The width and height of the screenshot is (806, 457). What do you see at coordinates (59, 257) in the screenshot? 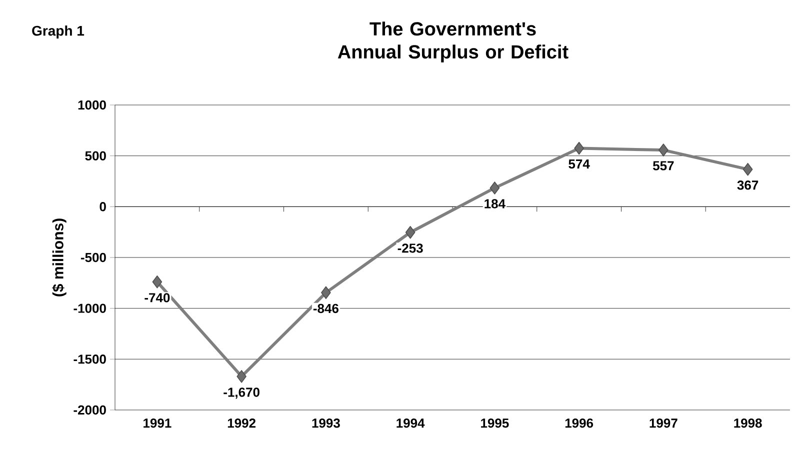
I see `y-axis-title: ($ millions)` at bounding box center [59, 257].